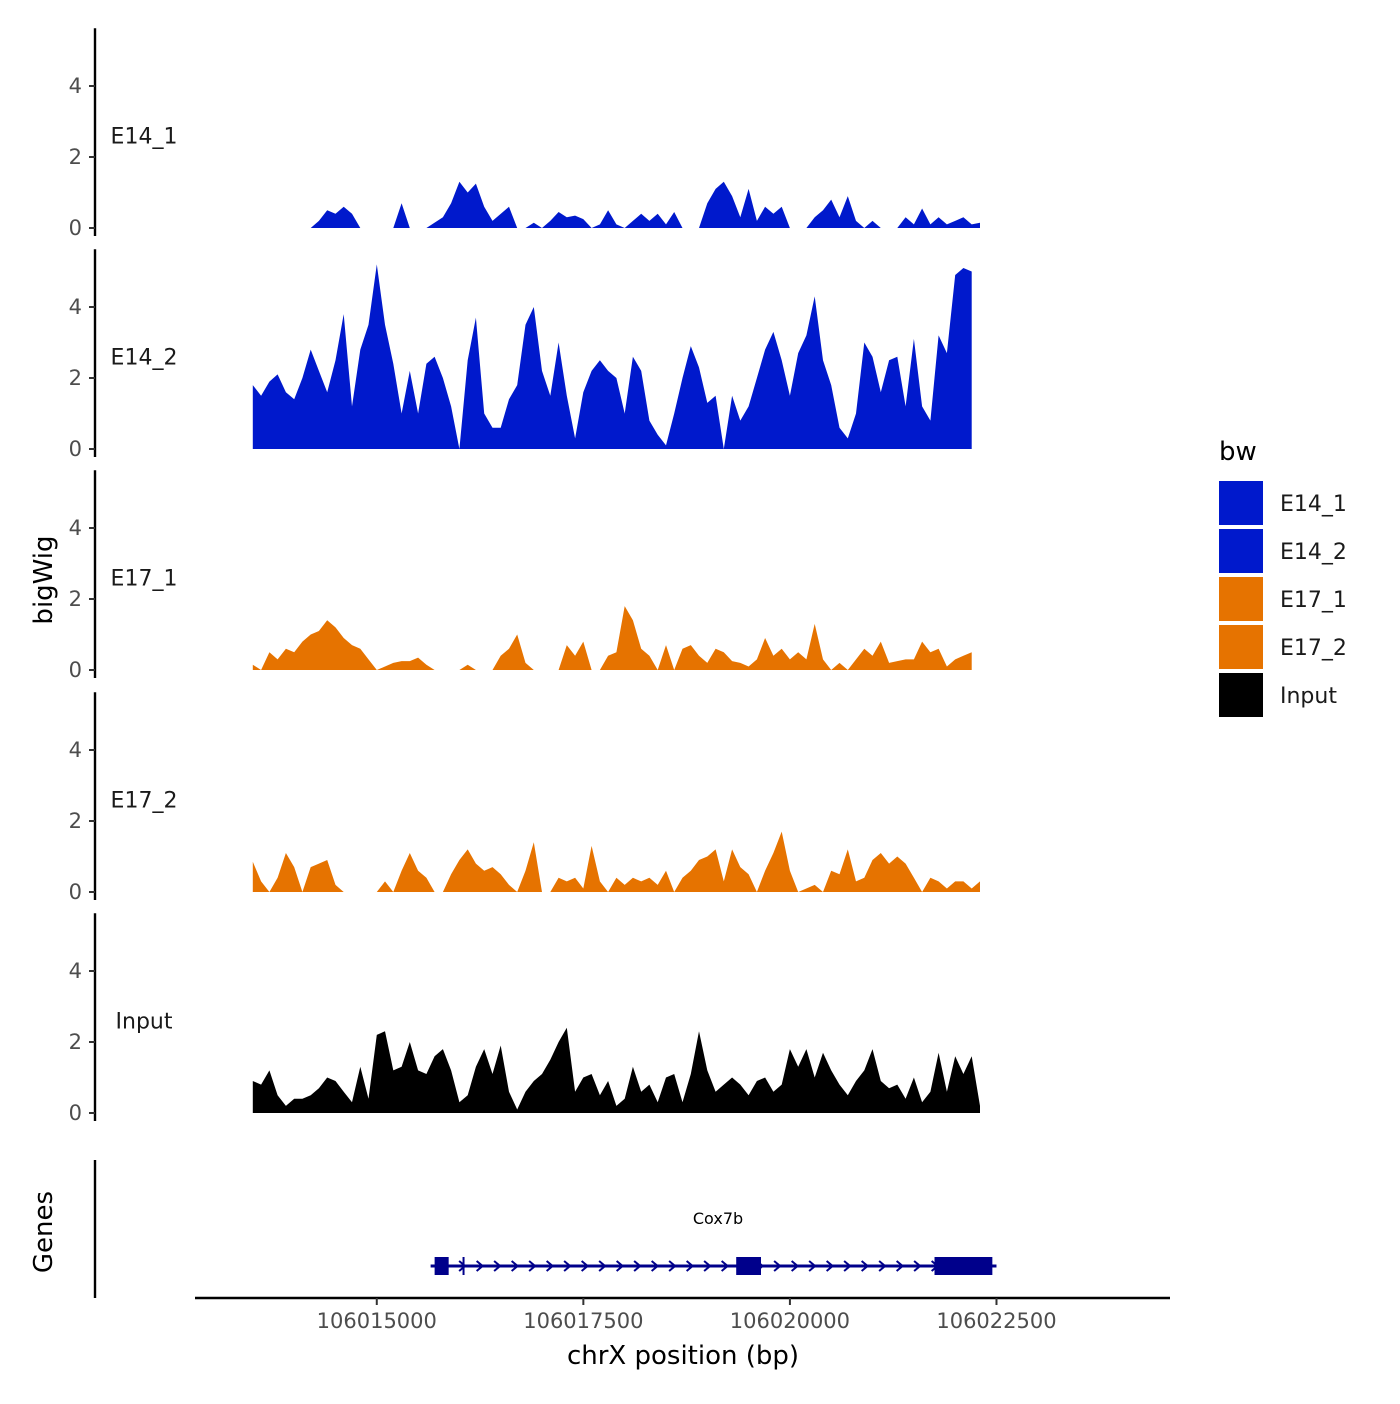 The height and width of the screenshot is (1404, 1400). What do you see at coordinates (1313, 504) in the screenshot?
I see `legend-label: E14_1` at bounding box center [1313, 504].